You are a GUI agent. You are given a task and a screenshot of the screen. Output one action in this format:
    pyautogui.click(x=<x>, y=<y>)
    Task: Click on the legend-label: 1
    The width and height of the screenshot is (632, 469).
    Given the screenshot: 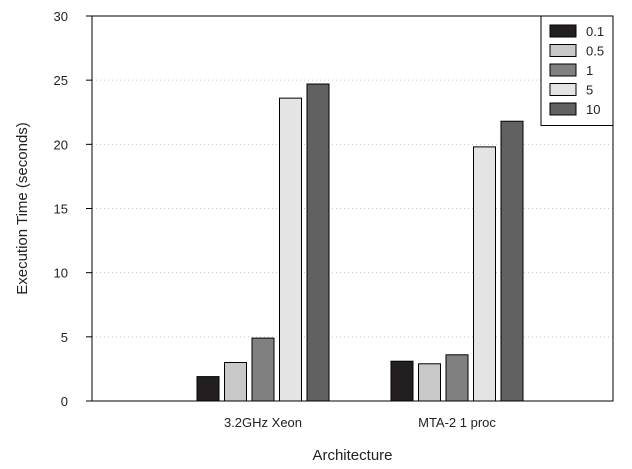 What is the action you would take?
    pyautogui.click(x=589, y=70)
    